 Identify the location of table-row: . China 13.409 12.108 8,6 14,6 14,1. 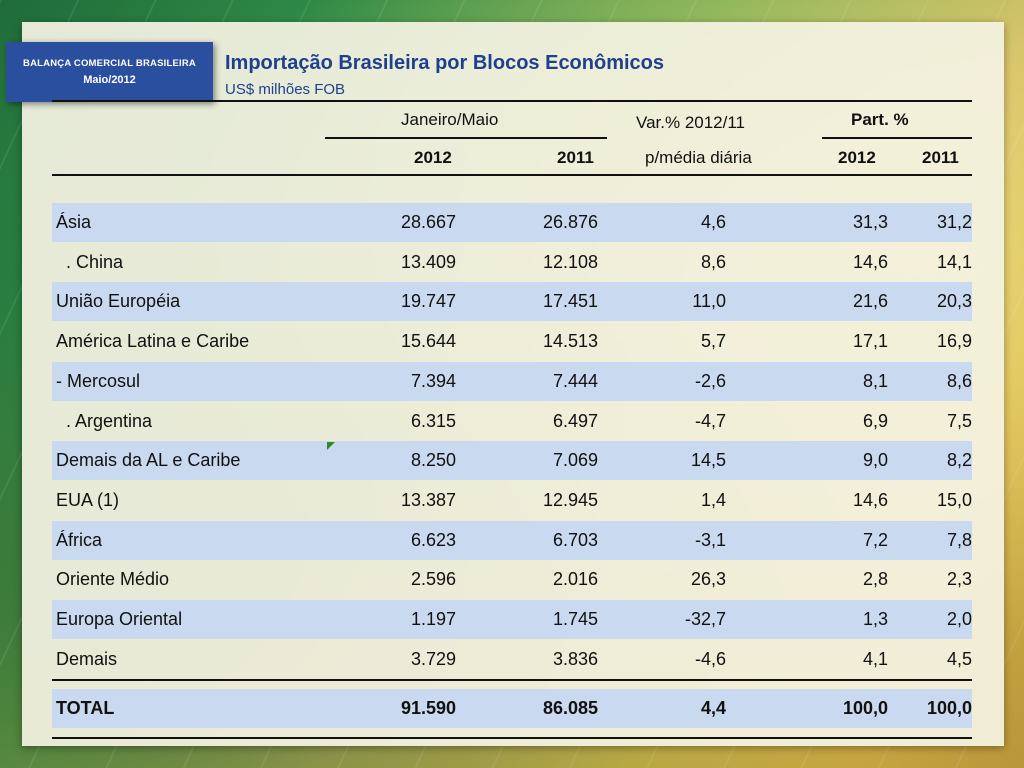
(512, 262).